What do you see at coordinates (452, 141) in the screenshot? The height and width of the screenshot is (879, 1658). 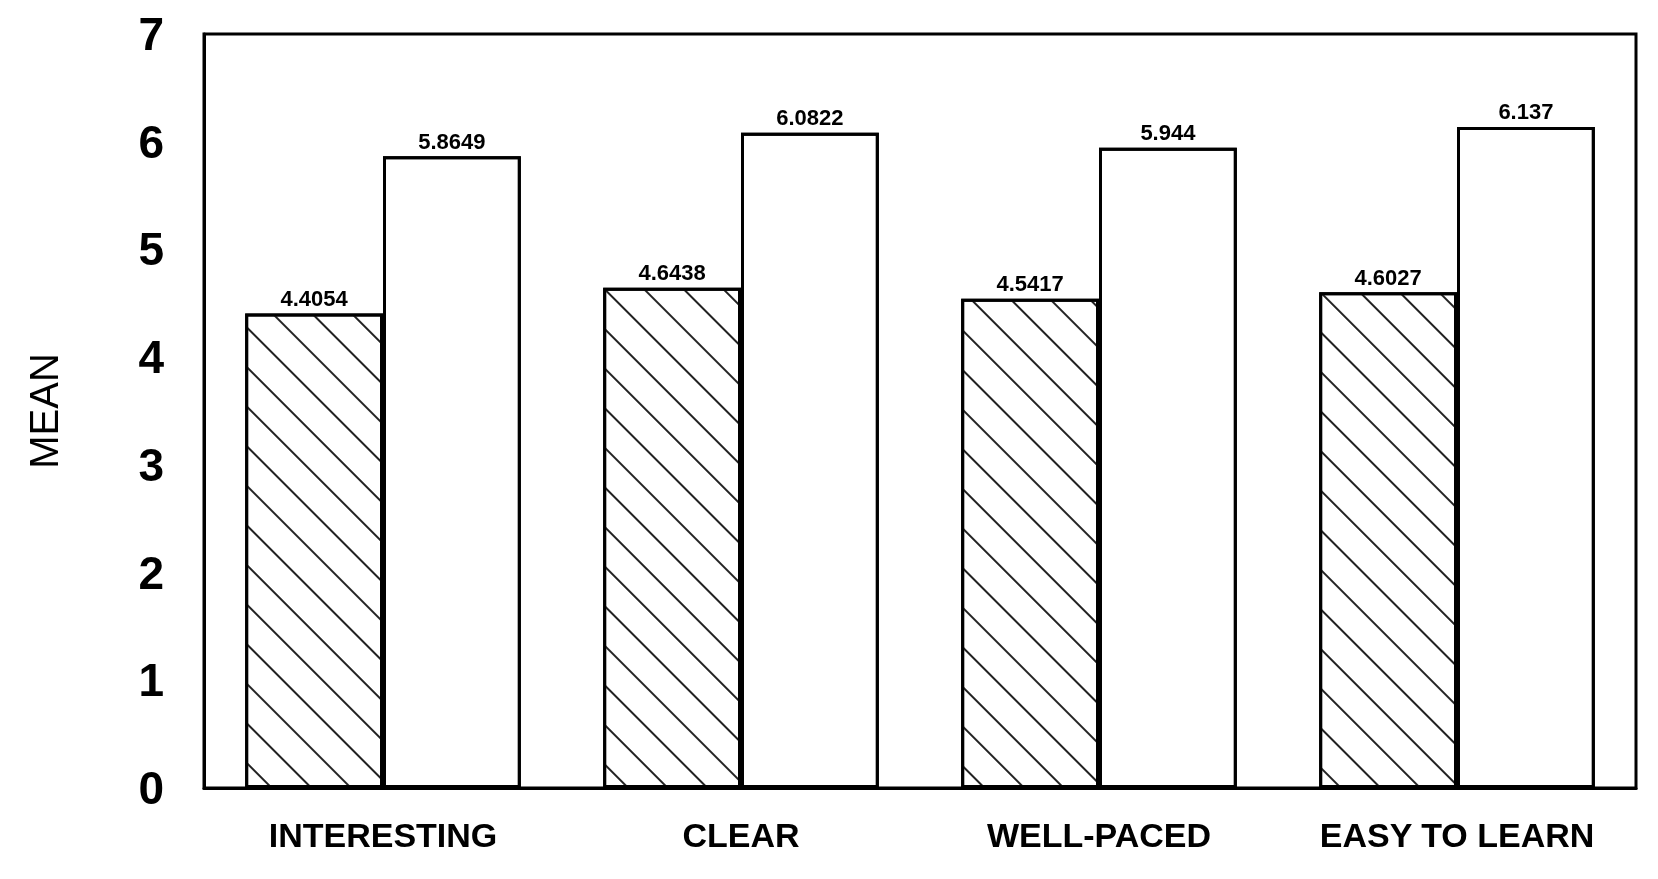 I see `data-label: 5.8649` at bounding box center [452, 141].